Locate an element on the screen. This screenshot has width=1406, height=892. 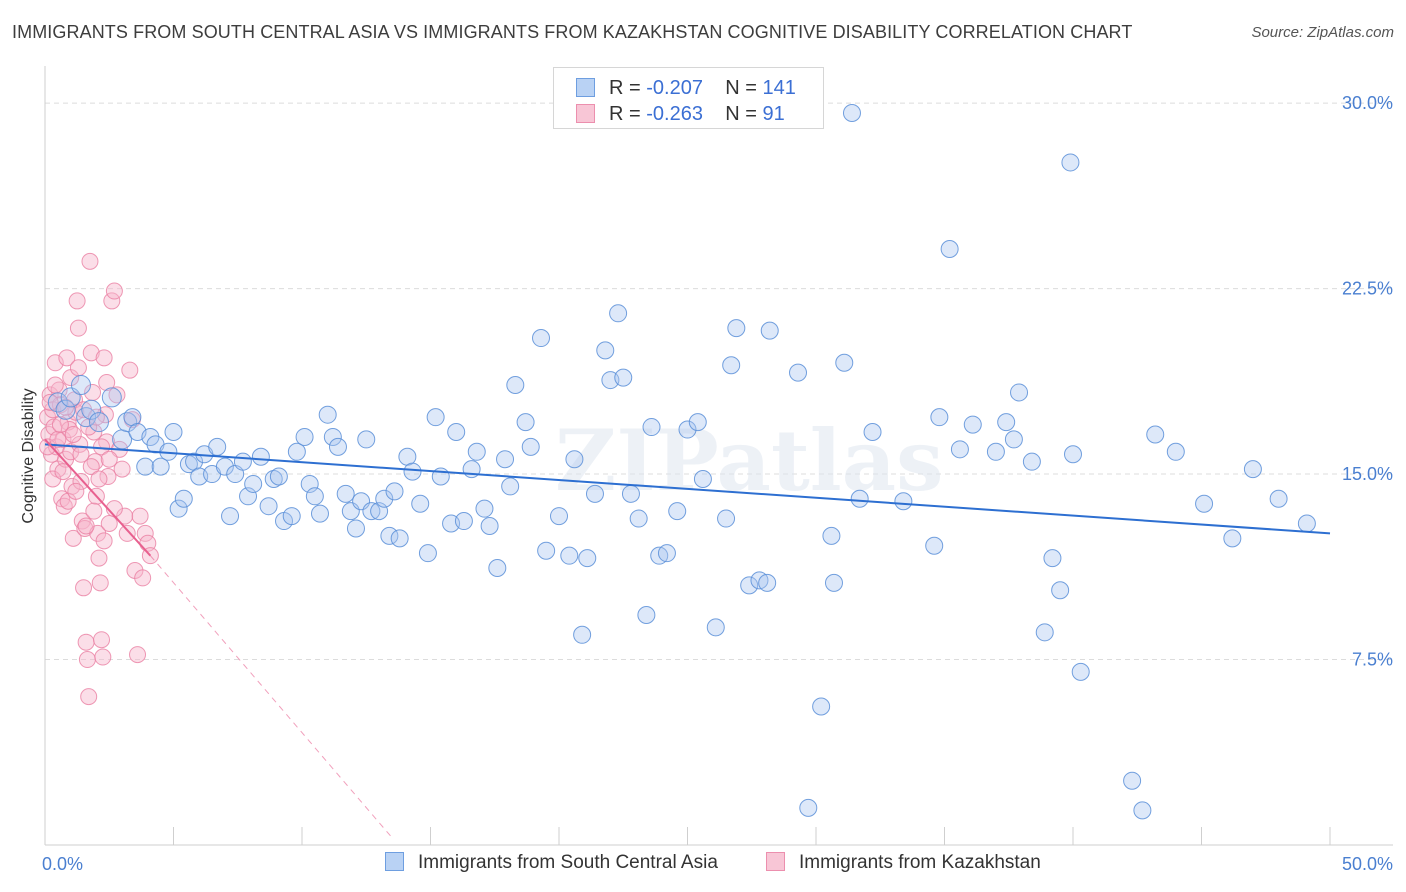
legend-r-label: R = is located at coordinates (625, 114).